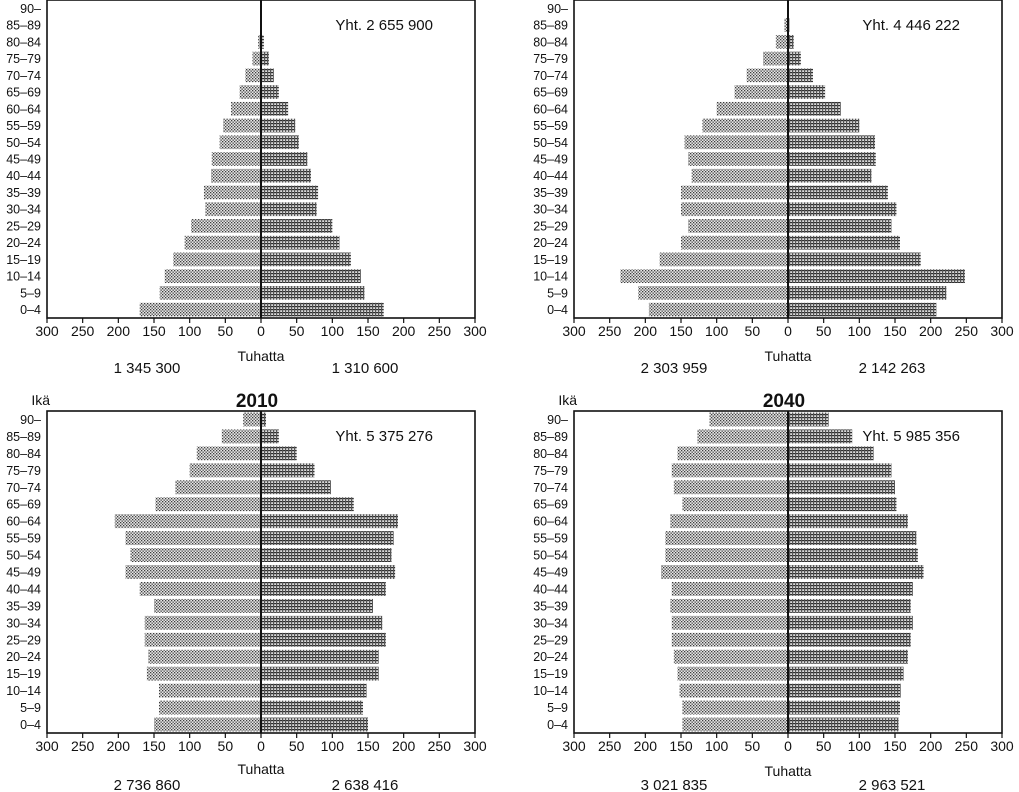 The height and width of the screenshot is (792, 1019). I want to click on age-tick-label: 0–4, so click(30, 310).